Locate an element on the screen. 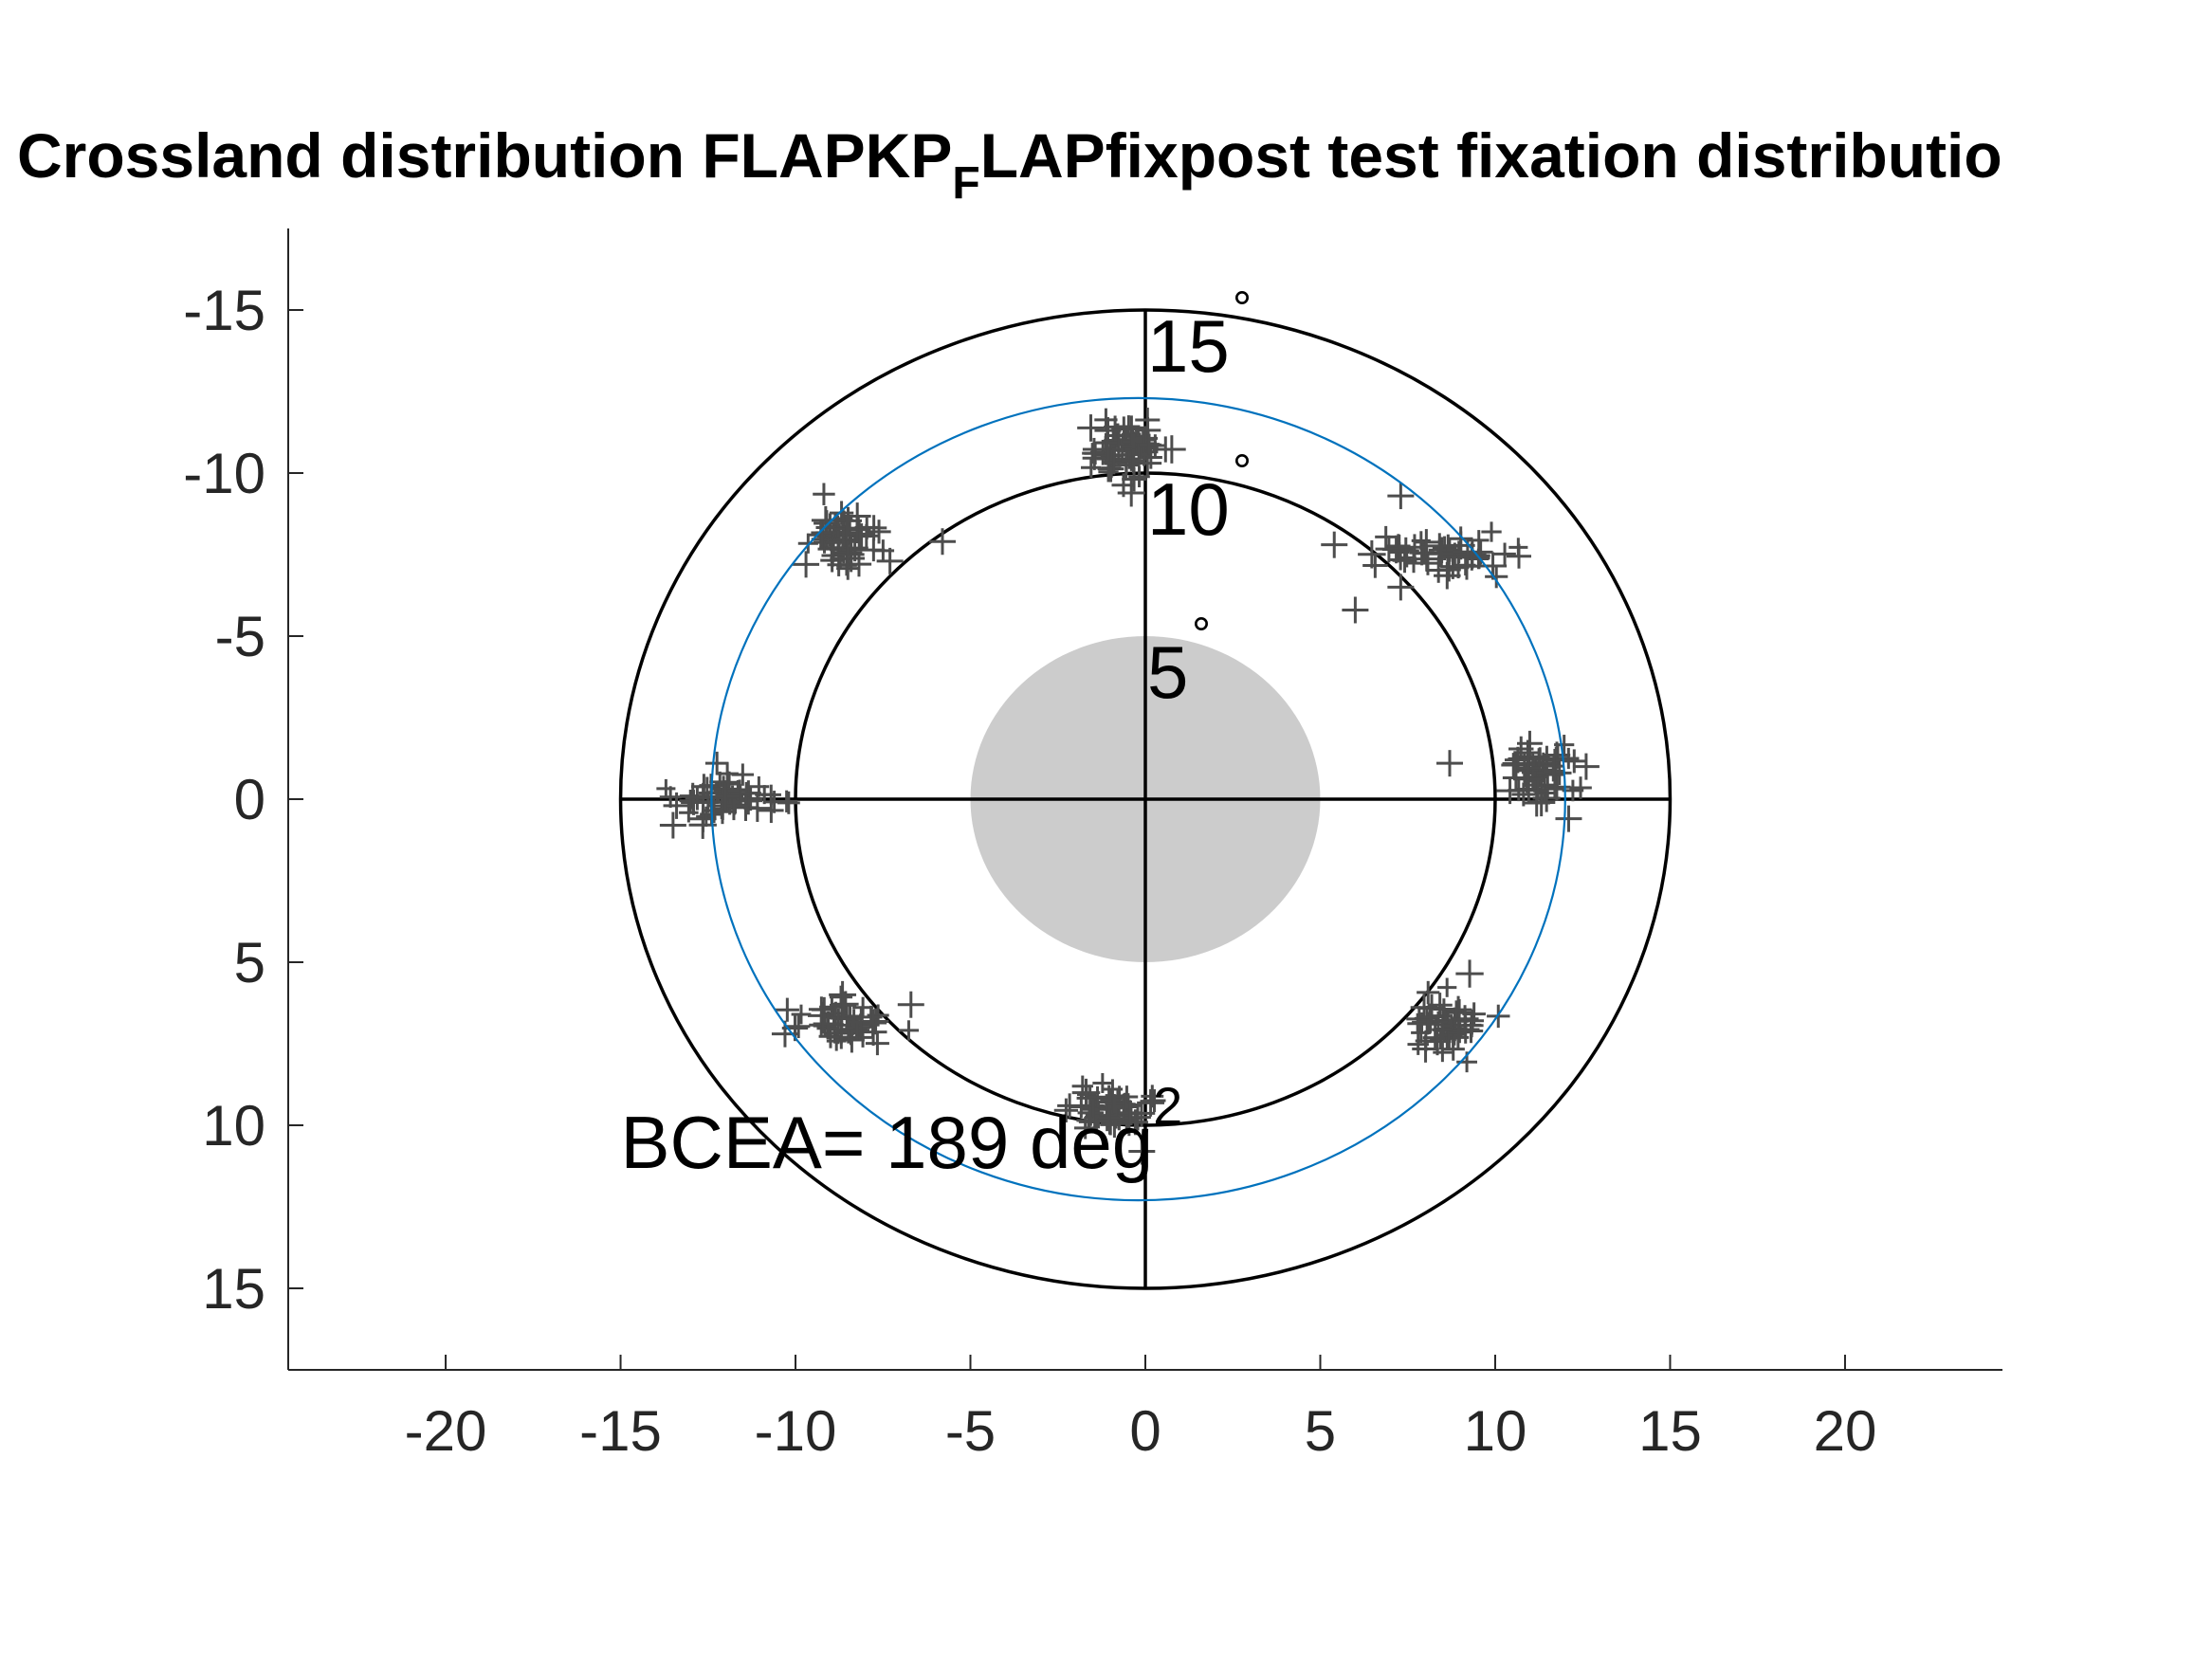 Image resolution: width=2212 pixels, height=1659 pixels. x-tick-label: -20 is located at coordinates (446, 1431).